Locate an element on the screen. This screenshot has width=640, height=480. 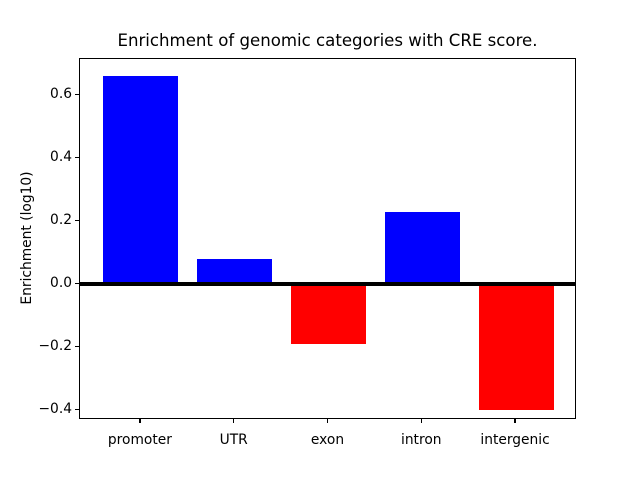
x-tick-label: promoter is located at coordinates (139, 440).